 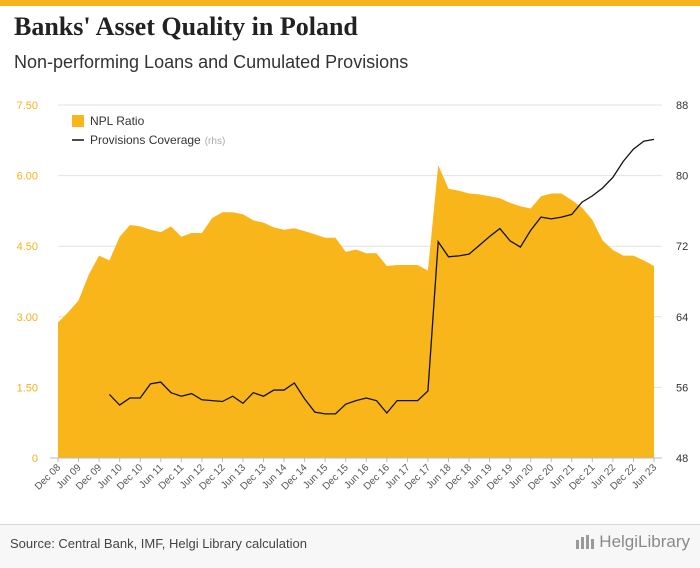 I want to click on y-left-tick-label: 1.50, so click(x=27, y=388).